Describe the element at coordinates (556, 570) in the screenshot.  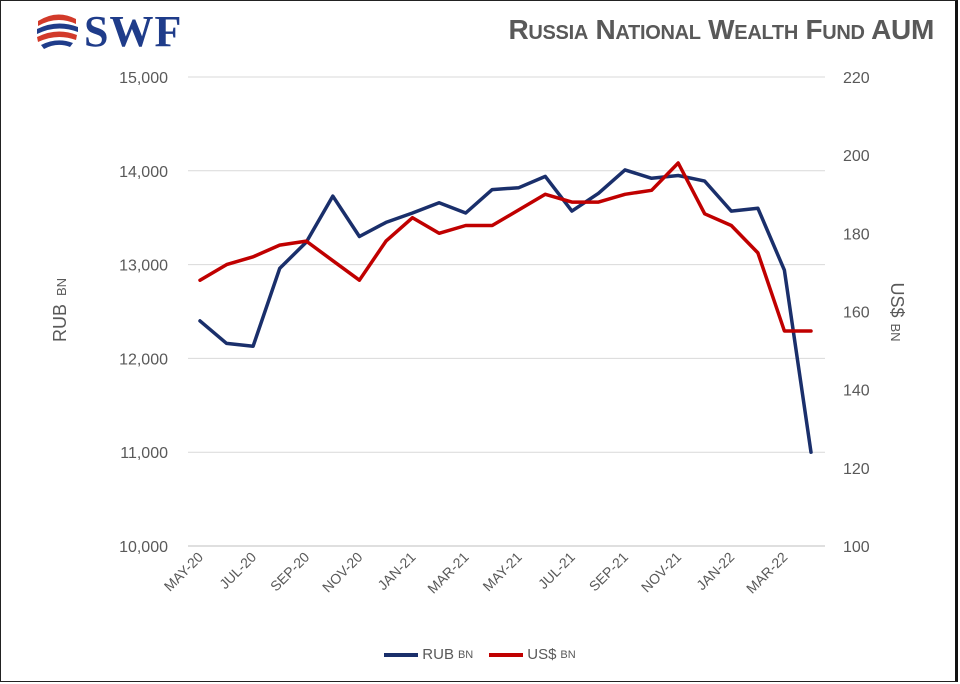
I see `x-tick-label: JUL-21` at that location.